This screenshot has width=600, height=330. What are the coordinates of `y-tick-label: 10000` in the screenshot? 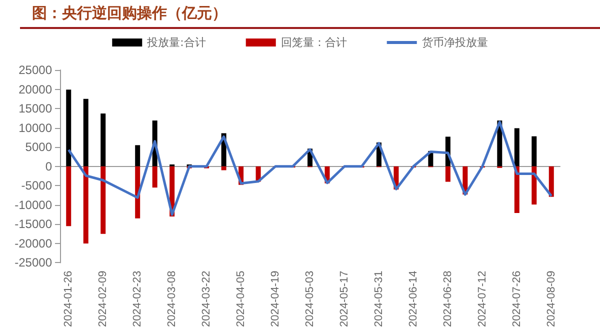 It's located at (35, 127).